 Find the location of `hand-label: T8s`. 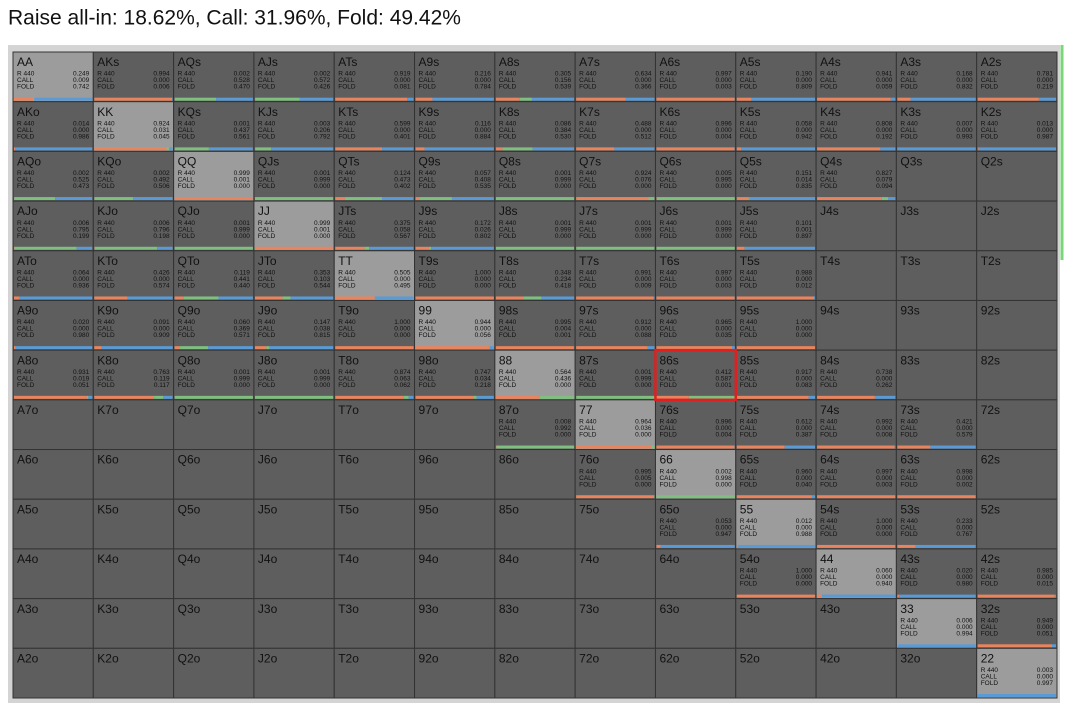

hand-label: T8s is located at coordinates (509, 261).